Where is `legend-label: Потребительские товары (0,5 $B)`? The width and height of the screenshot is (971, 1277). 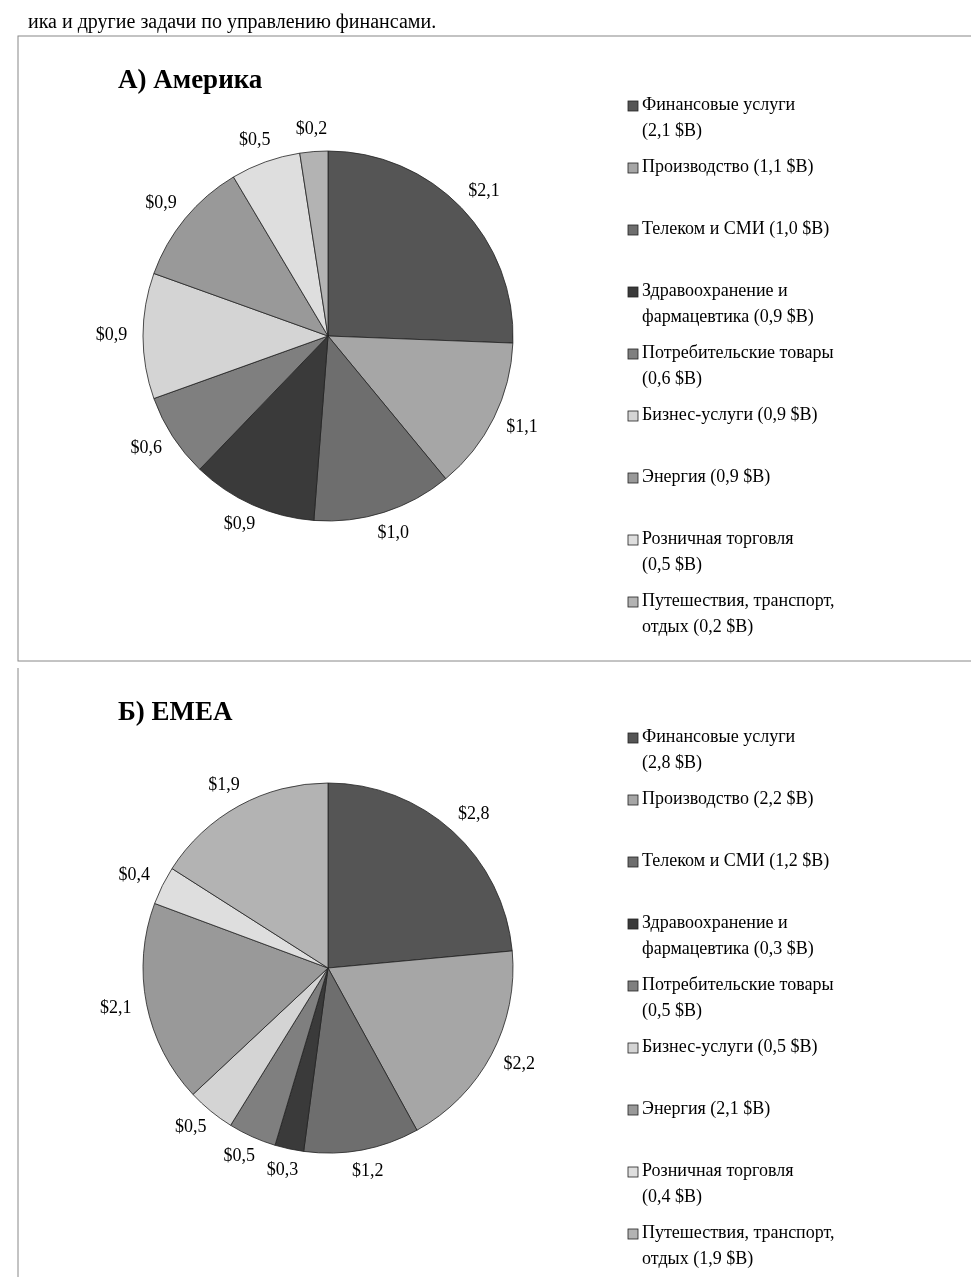
legend-label: Потребительские товары (0,5 $B) is located at coordinates (738, 998).